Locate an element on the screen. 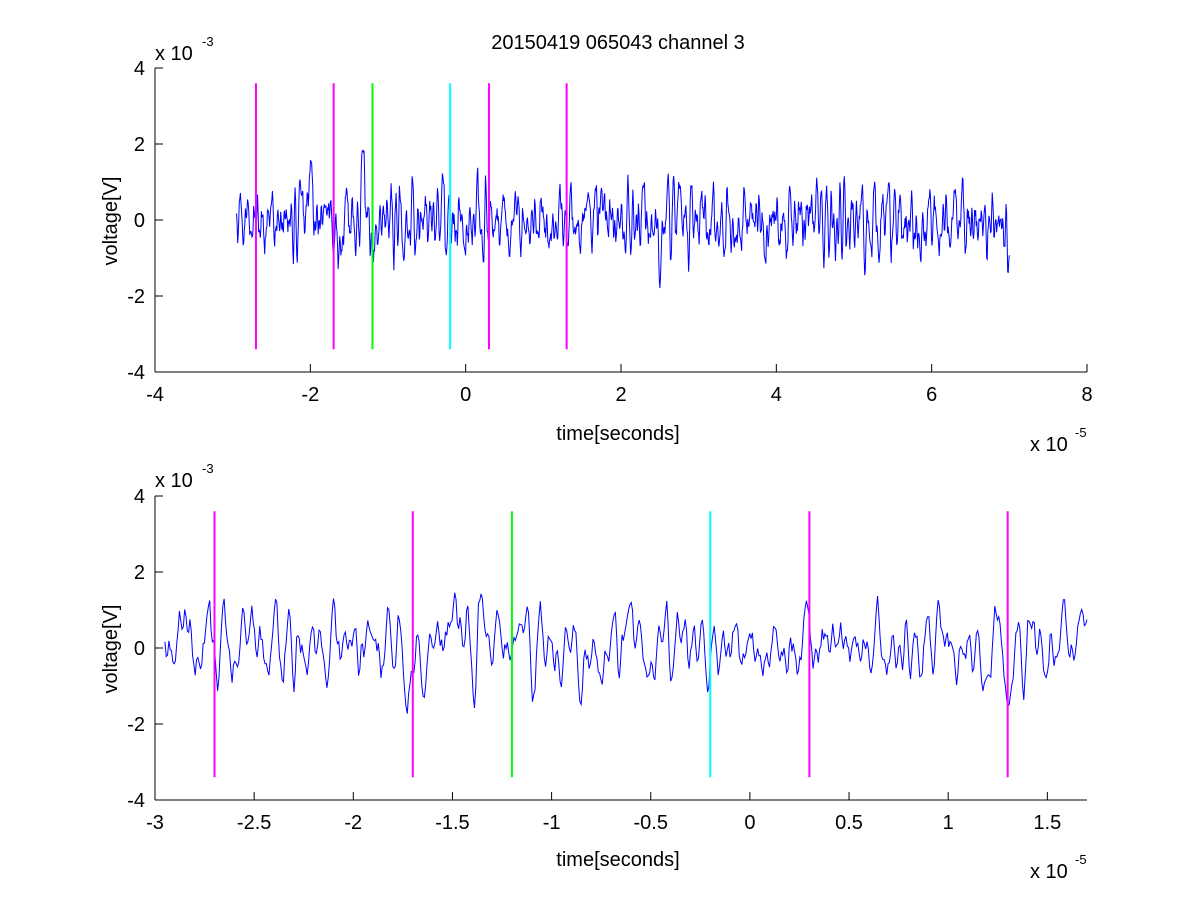 Image resolution: width=1200 pixels, height=906 pixels. top-x-tick-label: -2 is located at coordinates (310, 395).